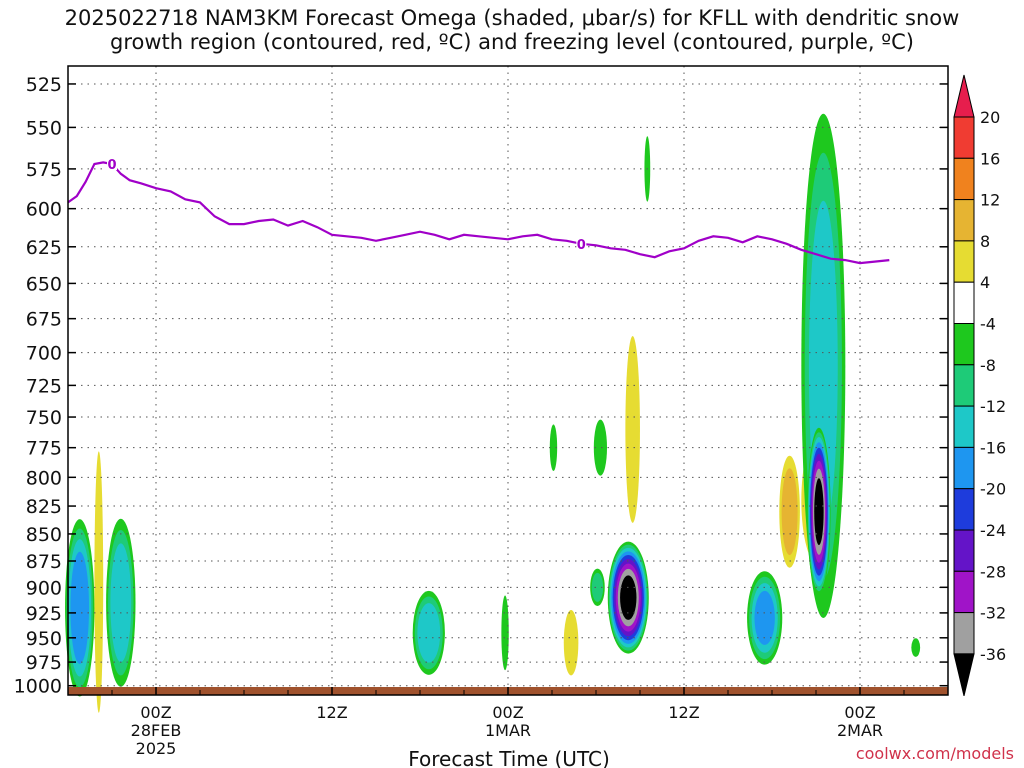  Describe the element at coordinates (988, 324) in the screenshot. I see `colorbar-label-5: -4` at that location.